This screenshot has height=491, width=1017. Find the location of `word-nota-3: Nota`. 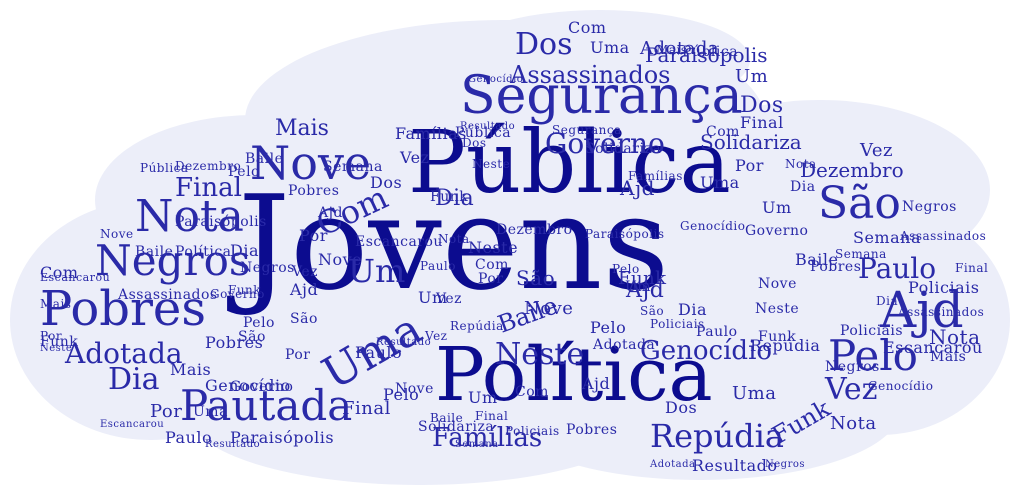

word-nota-3: Nota is located at coordinates (853, 423).